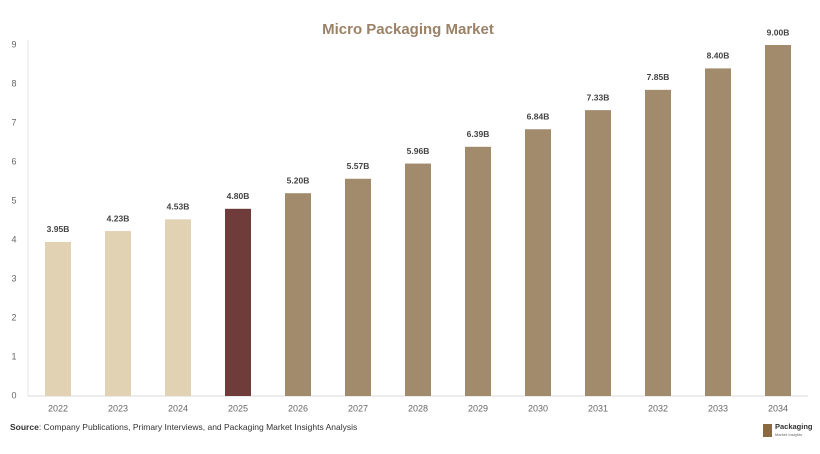 The height and width of the screenshot is (454, 820). Describe the element at coordinates (358, 408) in the screenshot. I see `x-tick-label: 2027` at that location.